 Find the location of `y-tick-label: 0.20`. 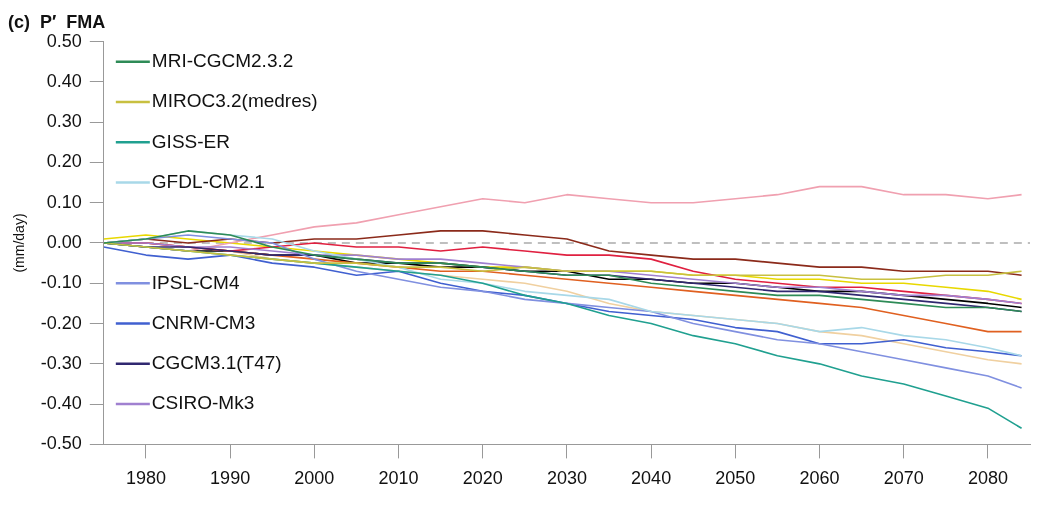

y-tick-label: 0.20 is located at coordinates (64, 161).